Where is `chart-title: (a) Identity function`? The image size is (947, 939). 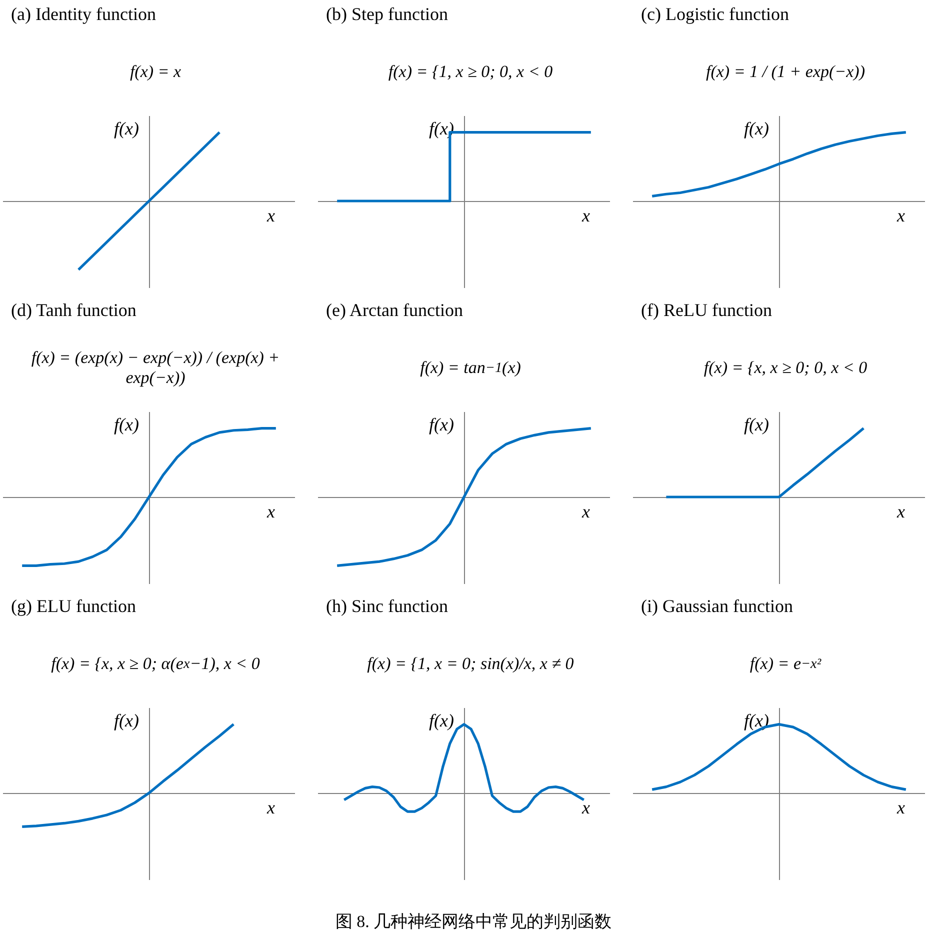
chart-title: (a) Identity function is located at coordinates (83, 15).